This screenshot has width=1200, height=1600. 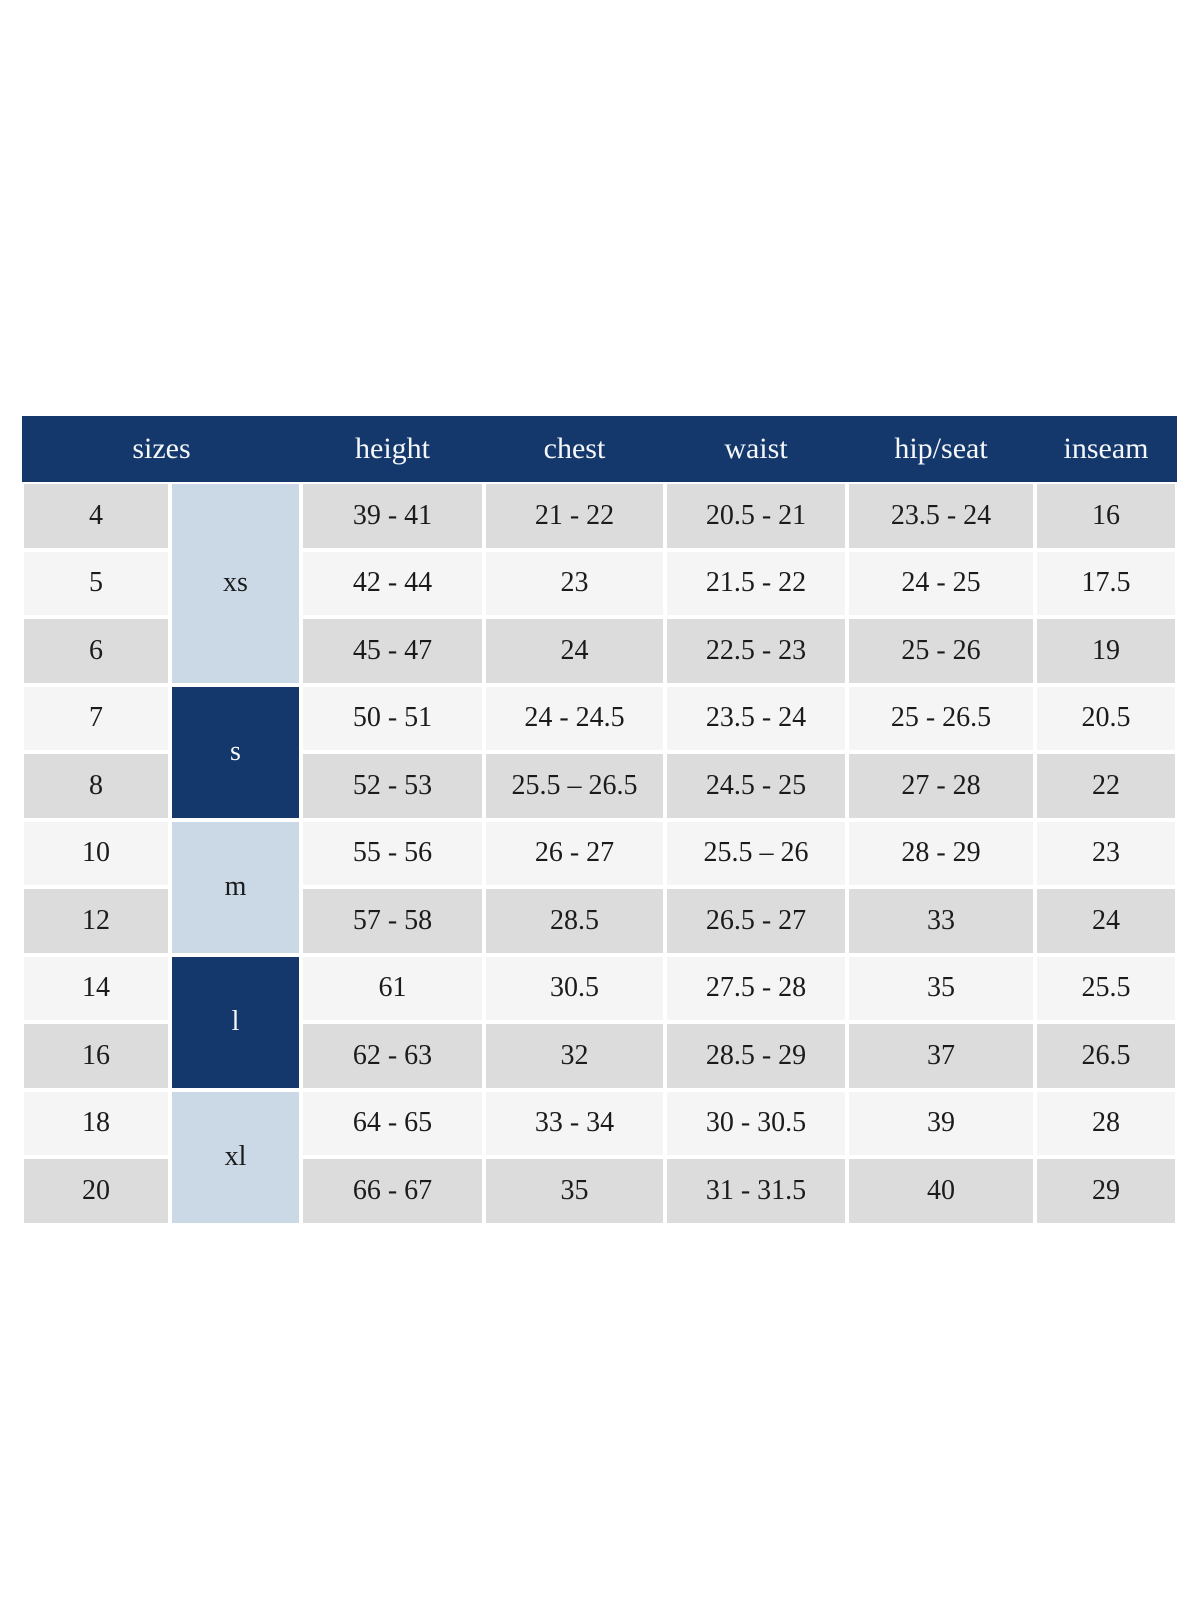 What do you see at coordinates (574, 651) in the screenshot?
I see `cell-chest: 24` at bounding box center [574, 651].